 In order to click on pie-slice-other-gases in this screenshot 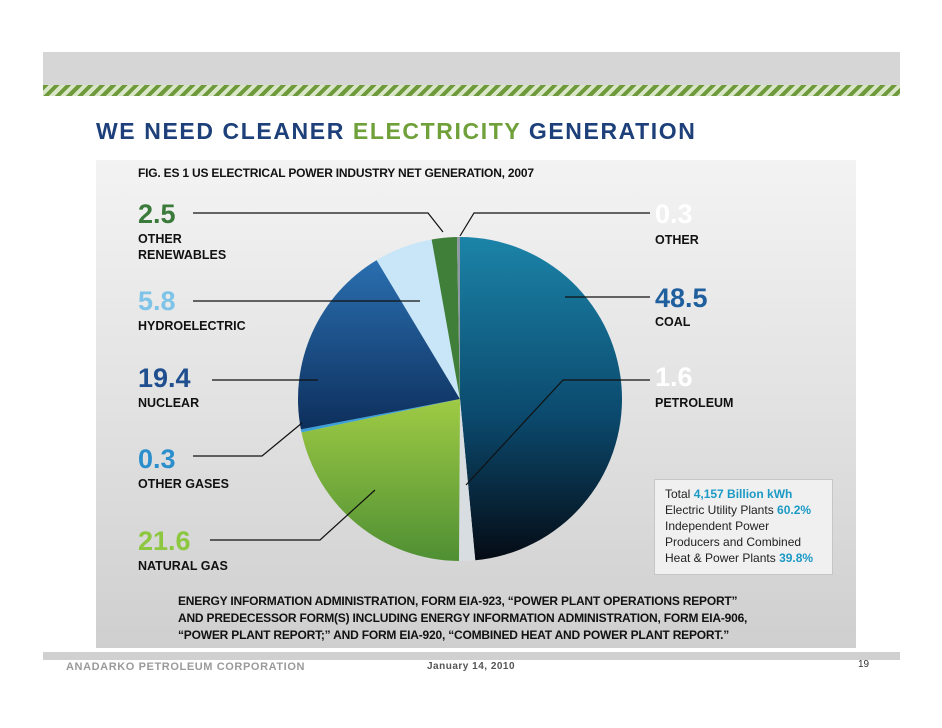, I will do `click(380, 416)`.